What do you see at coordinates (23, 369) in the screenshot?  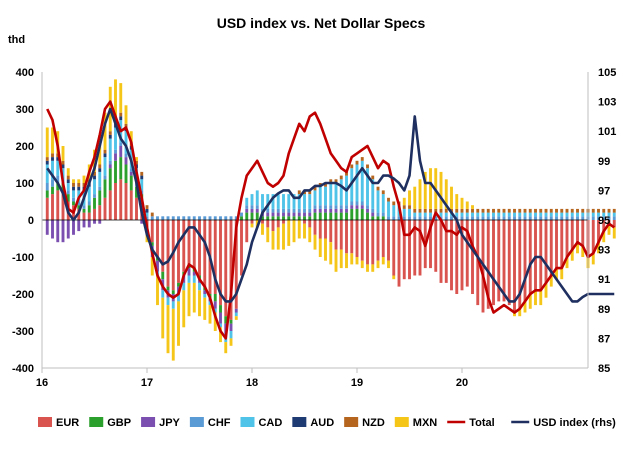 I see `y-left-tick-label: -400` at bounding box center [23, 369].